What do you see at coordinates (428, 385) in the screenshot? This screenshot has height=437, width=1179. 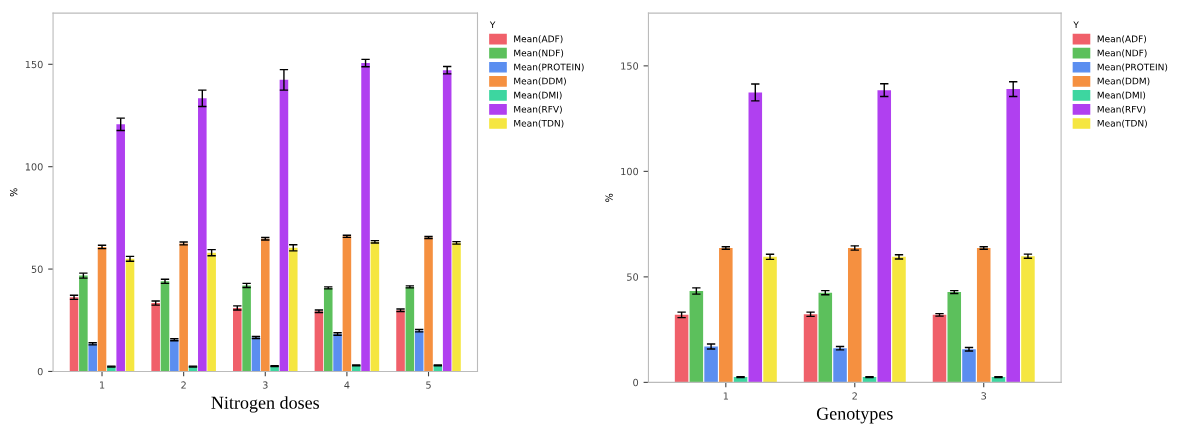 I see `x-tick-label: 5` at bounding box center [428, 385].